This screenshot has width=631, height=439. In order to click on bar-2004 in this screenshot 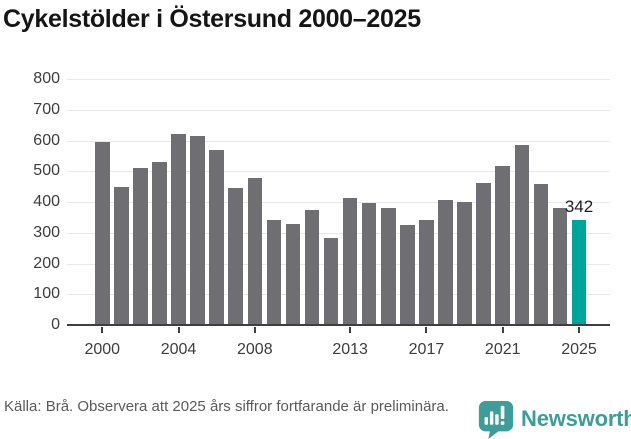, I will do `click(178, 229)`.